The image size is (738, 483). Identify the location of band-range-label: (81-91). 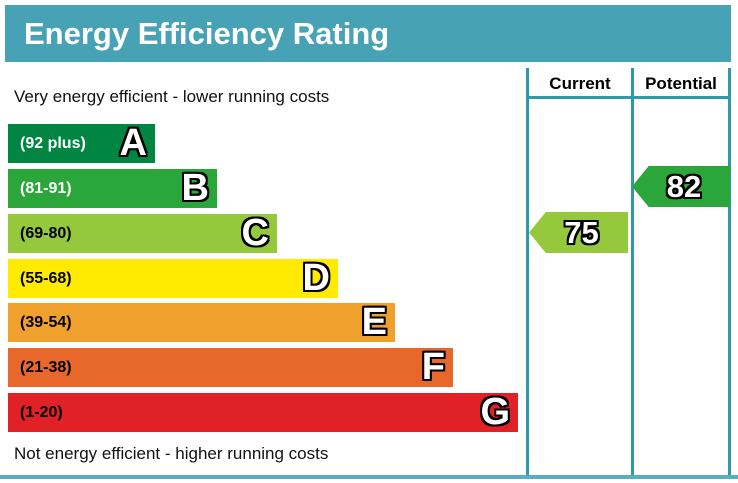
(46, 188).